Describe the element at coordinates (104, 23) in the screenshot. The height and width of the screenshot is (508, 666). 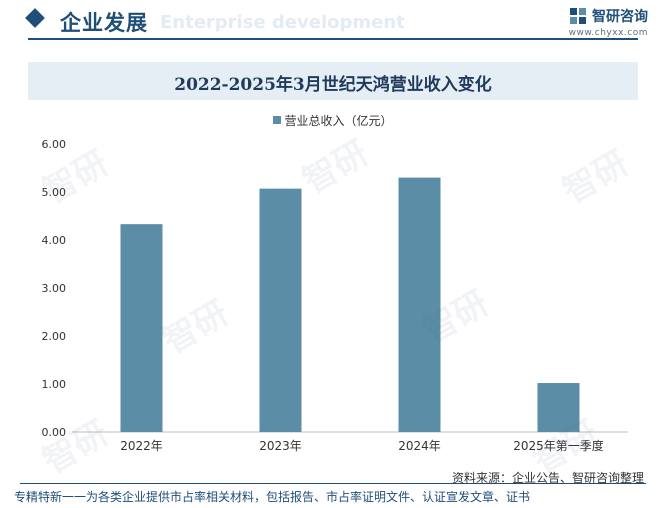
I see `section-title: 企业发展` at that location.